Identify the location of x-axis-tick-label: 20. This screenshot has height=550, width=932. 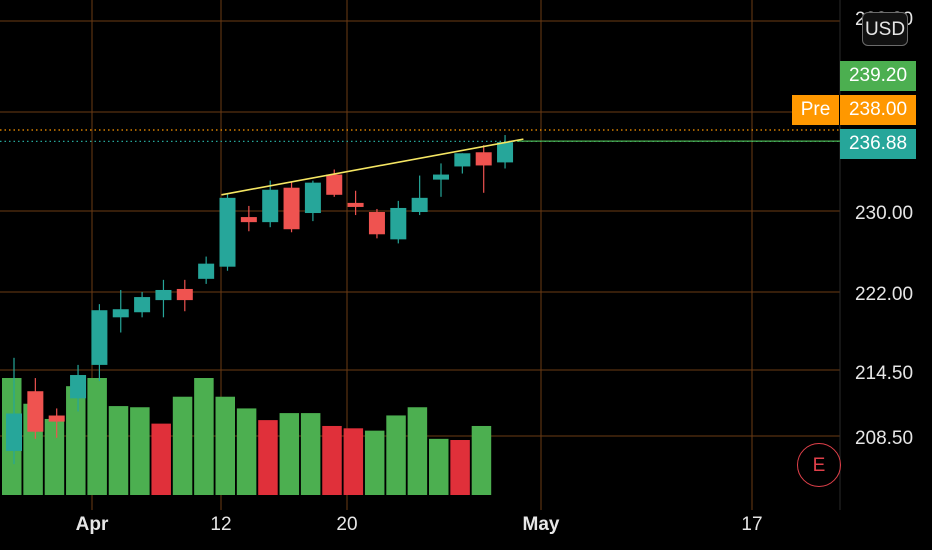
(346, 524).